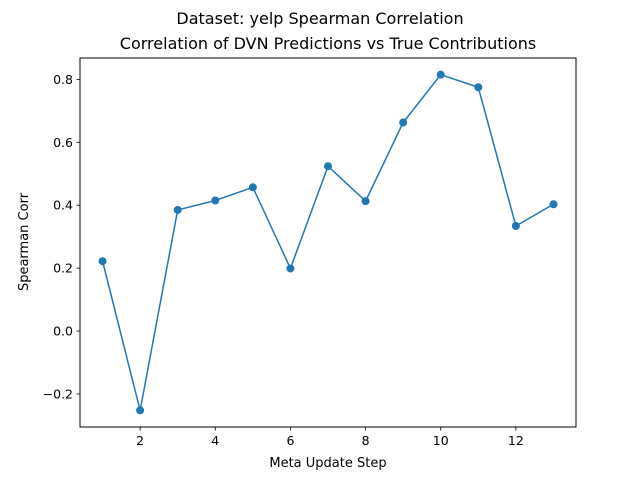 This screenshot has height=480, width=640. Describe the element at coordinates (58, 393) in the screenshot. I see `y-tick-label: −0.2` at that location.